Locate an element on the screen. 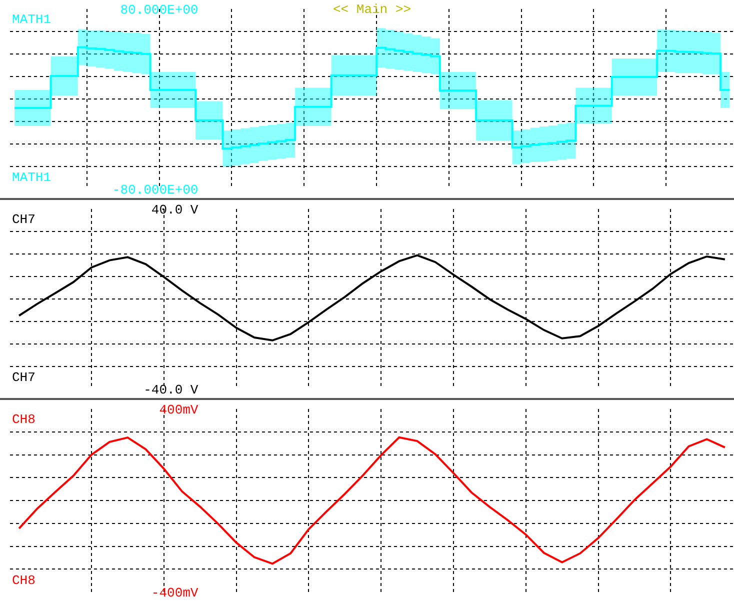 The image size is (734, 601). annotation: << Main >> is located at coordinates (372, 9).